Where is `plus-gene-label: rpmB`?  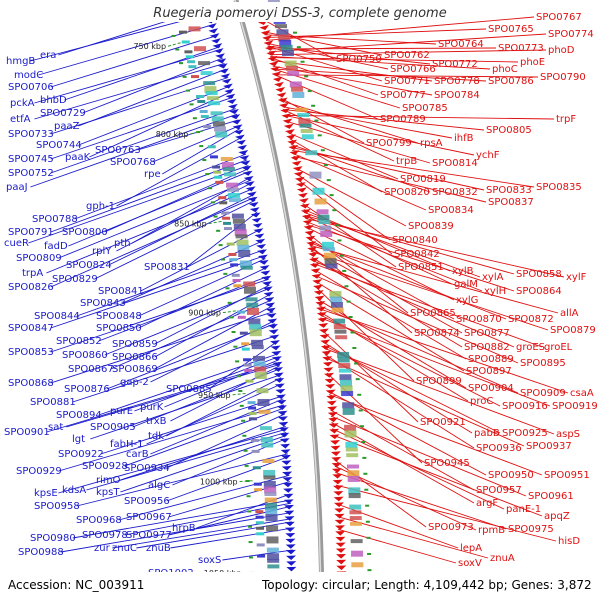
plus-gene-label: rpmB is located at coordinates (491, 530).